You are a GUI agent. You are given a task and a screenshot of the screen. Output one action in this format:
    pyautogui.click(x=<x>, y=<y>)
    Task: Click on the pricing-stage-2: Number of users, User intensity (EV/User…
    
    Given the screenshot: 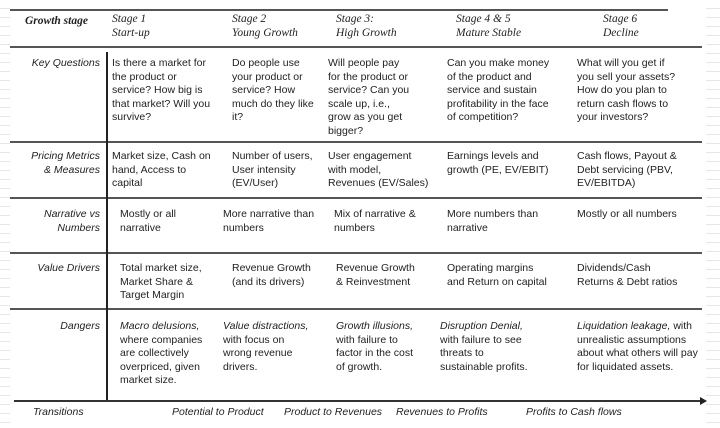 What is the action you would take?
    pyautogui.click(x=272, y=170)
    